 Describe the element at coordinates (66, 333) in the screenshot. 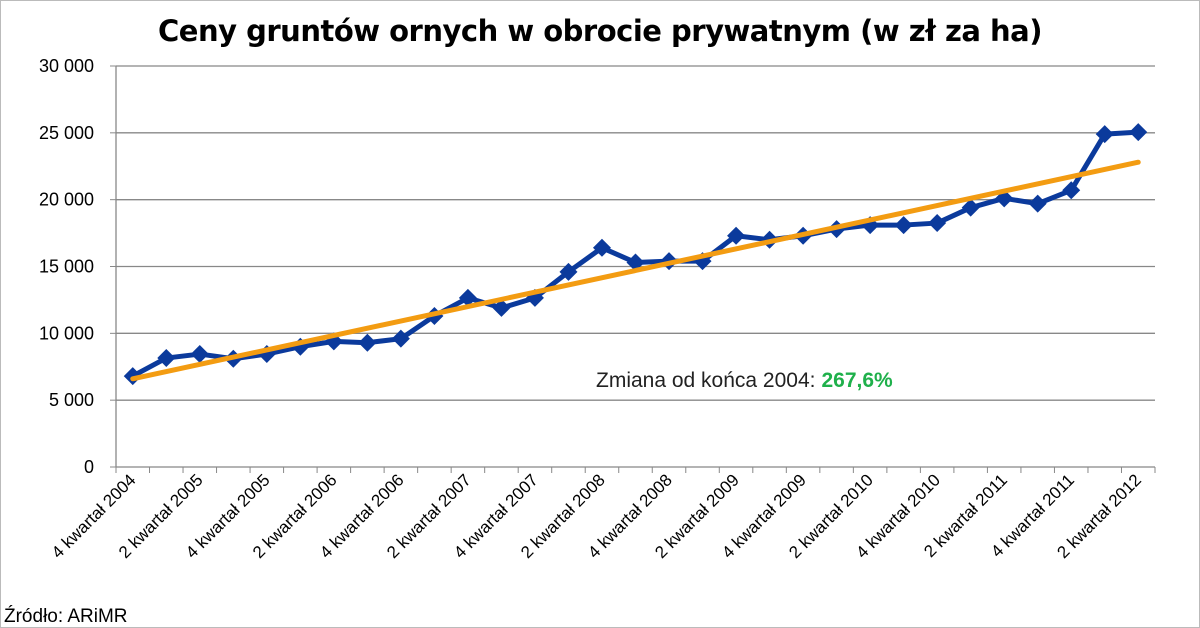

I see `y-tick-label: 10 000` at that location.